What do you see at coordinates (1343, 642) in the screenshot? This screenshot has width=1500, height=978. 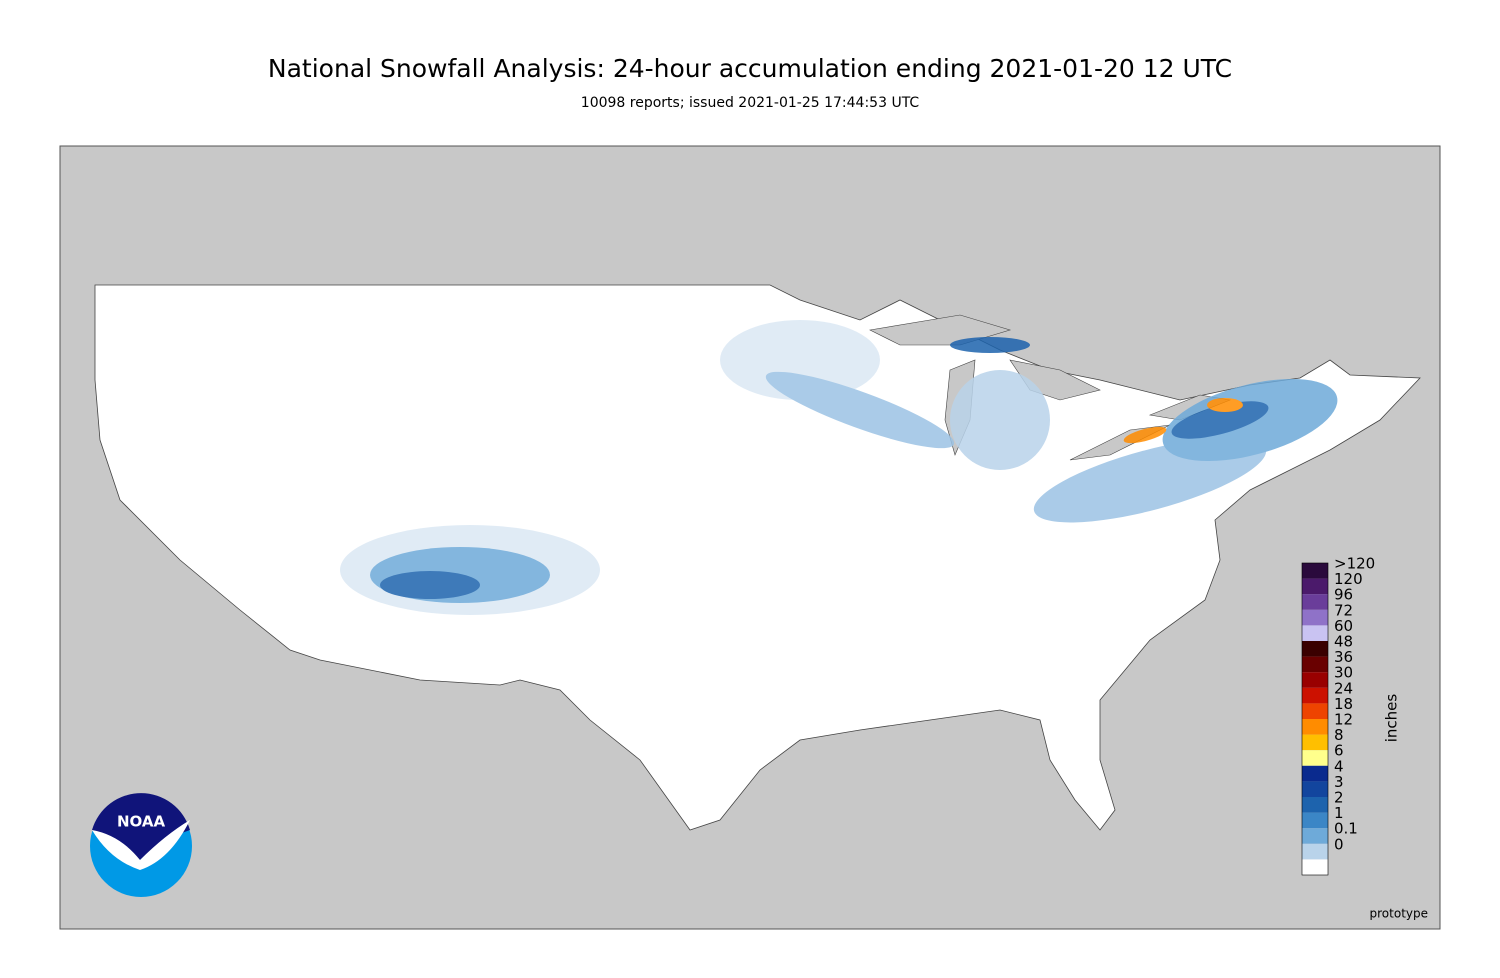 I see `legend-label: 48` at bounding box center [1343, 642].